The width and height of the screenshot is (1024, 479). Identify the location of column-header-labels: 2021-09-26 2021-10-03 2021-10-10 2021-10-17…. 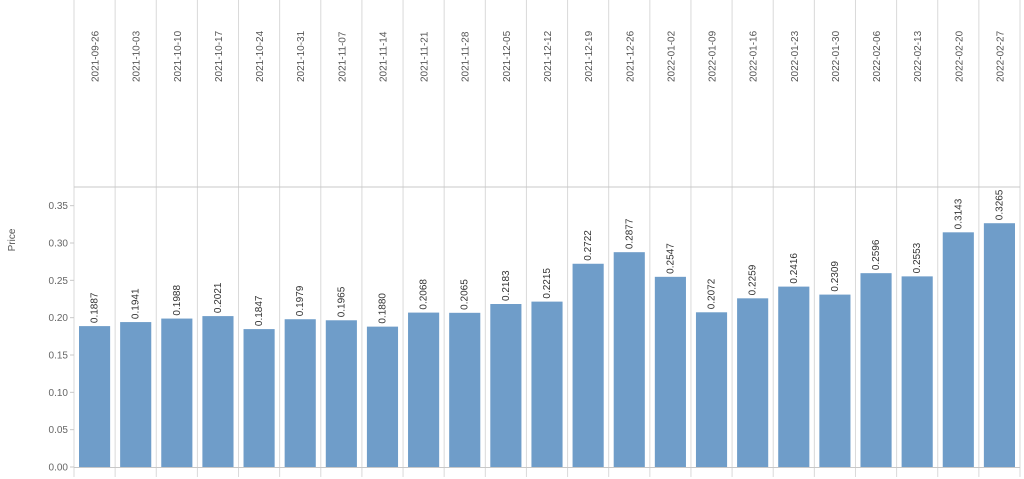
(549, 56).